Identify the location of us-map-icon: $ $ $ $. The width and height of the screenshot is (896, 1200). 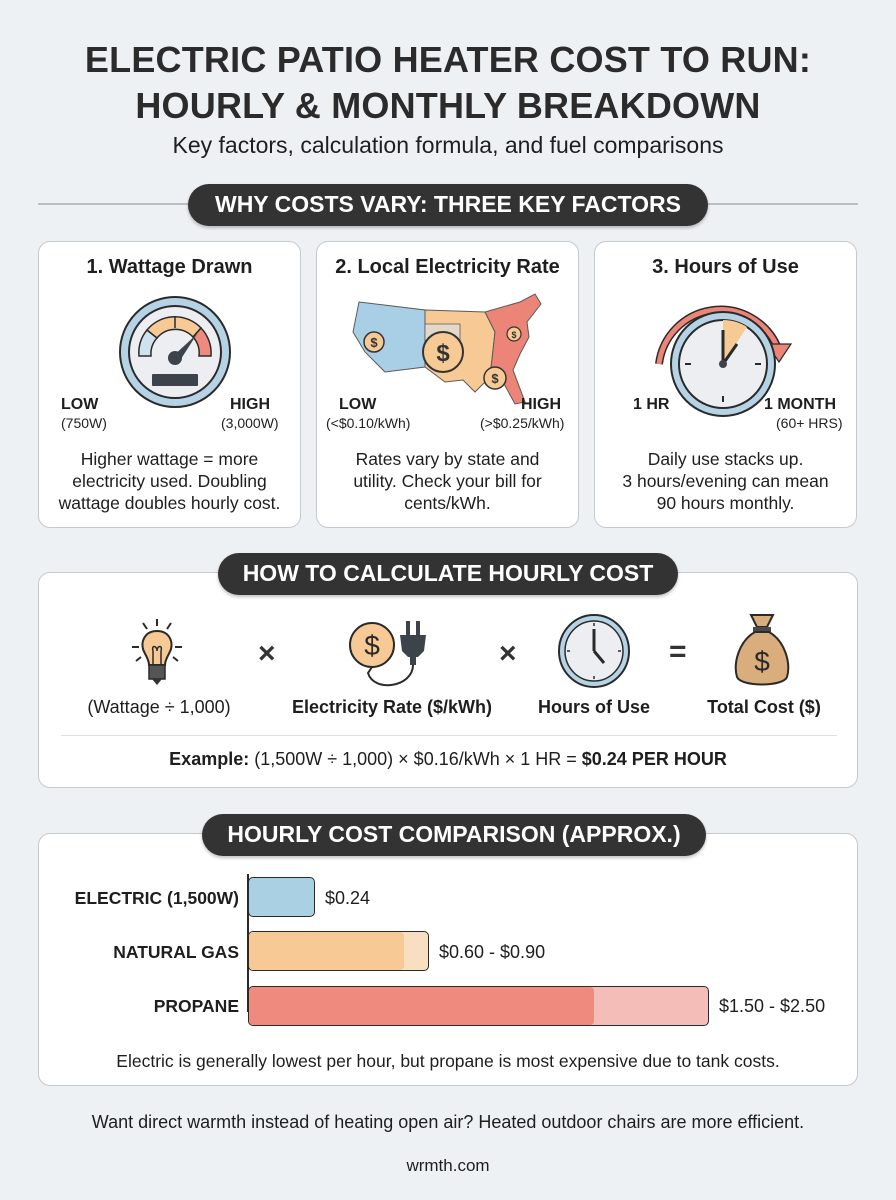
(447, 349).